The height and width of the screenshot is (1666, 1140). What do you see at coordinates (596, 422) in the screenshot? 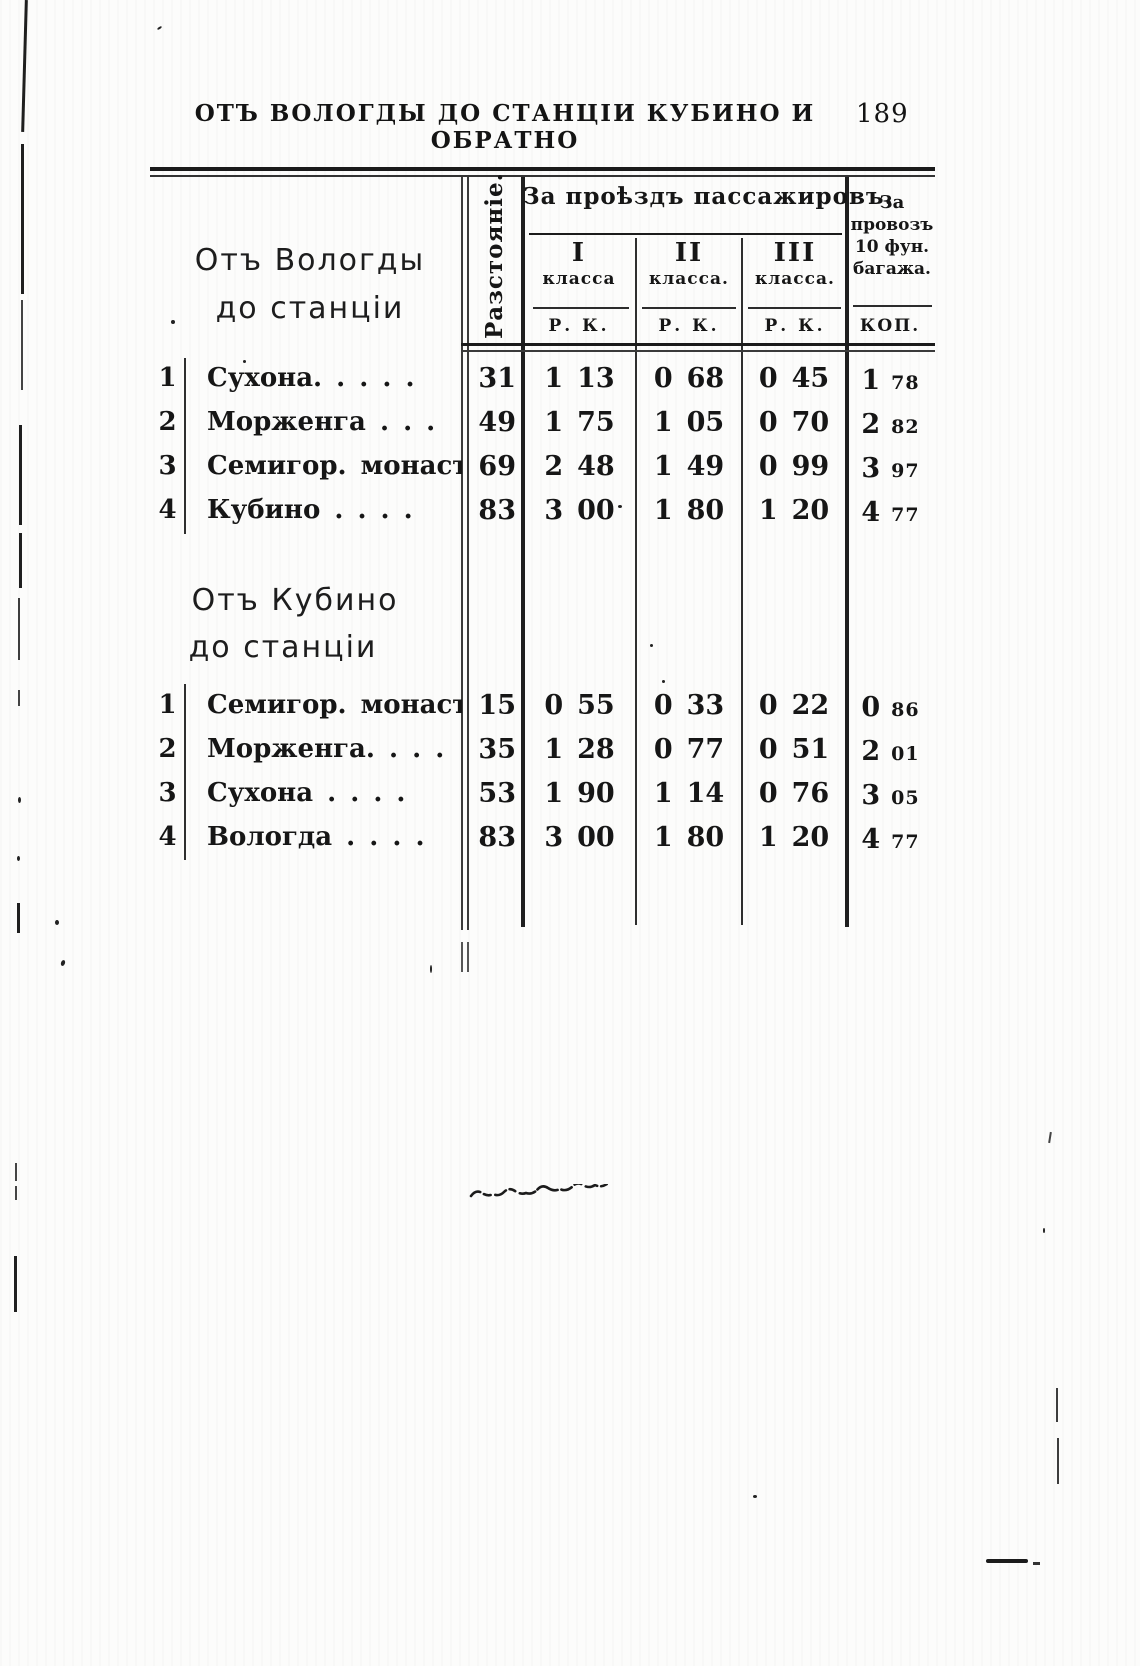
I see `kopecks: 75` at bounding box center [596, 422].